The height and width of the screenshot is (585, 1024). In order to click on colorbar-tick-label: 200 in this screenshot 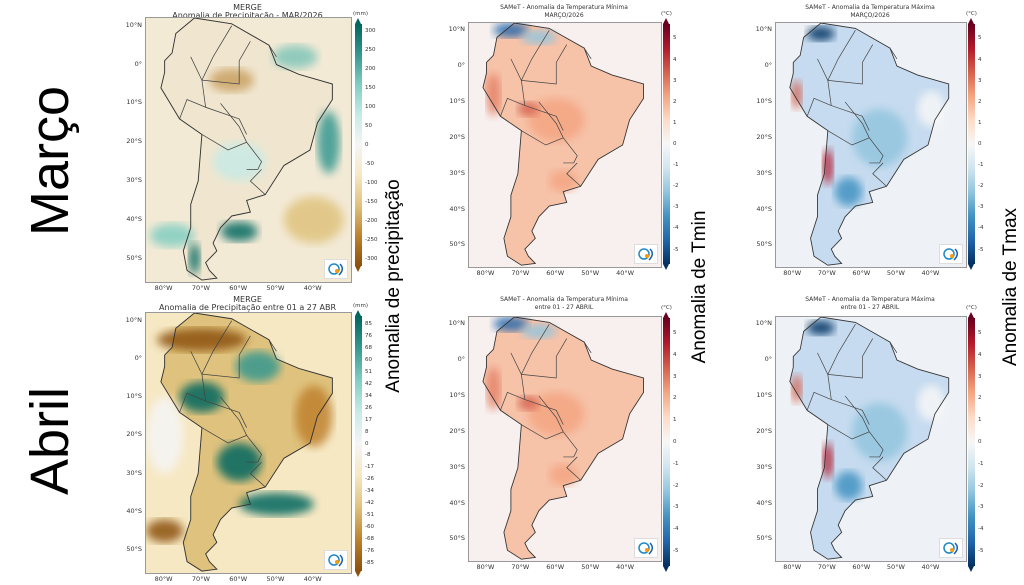, I will do `click(370, 69)`.